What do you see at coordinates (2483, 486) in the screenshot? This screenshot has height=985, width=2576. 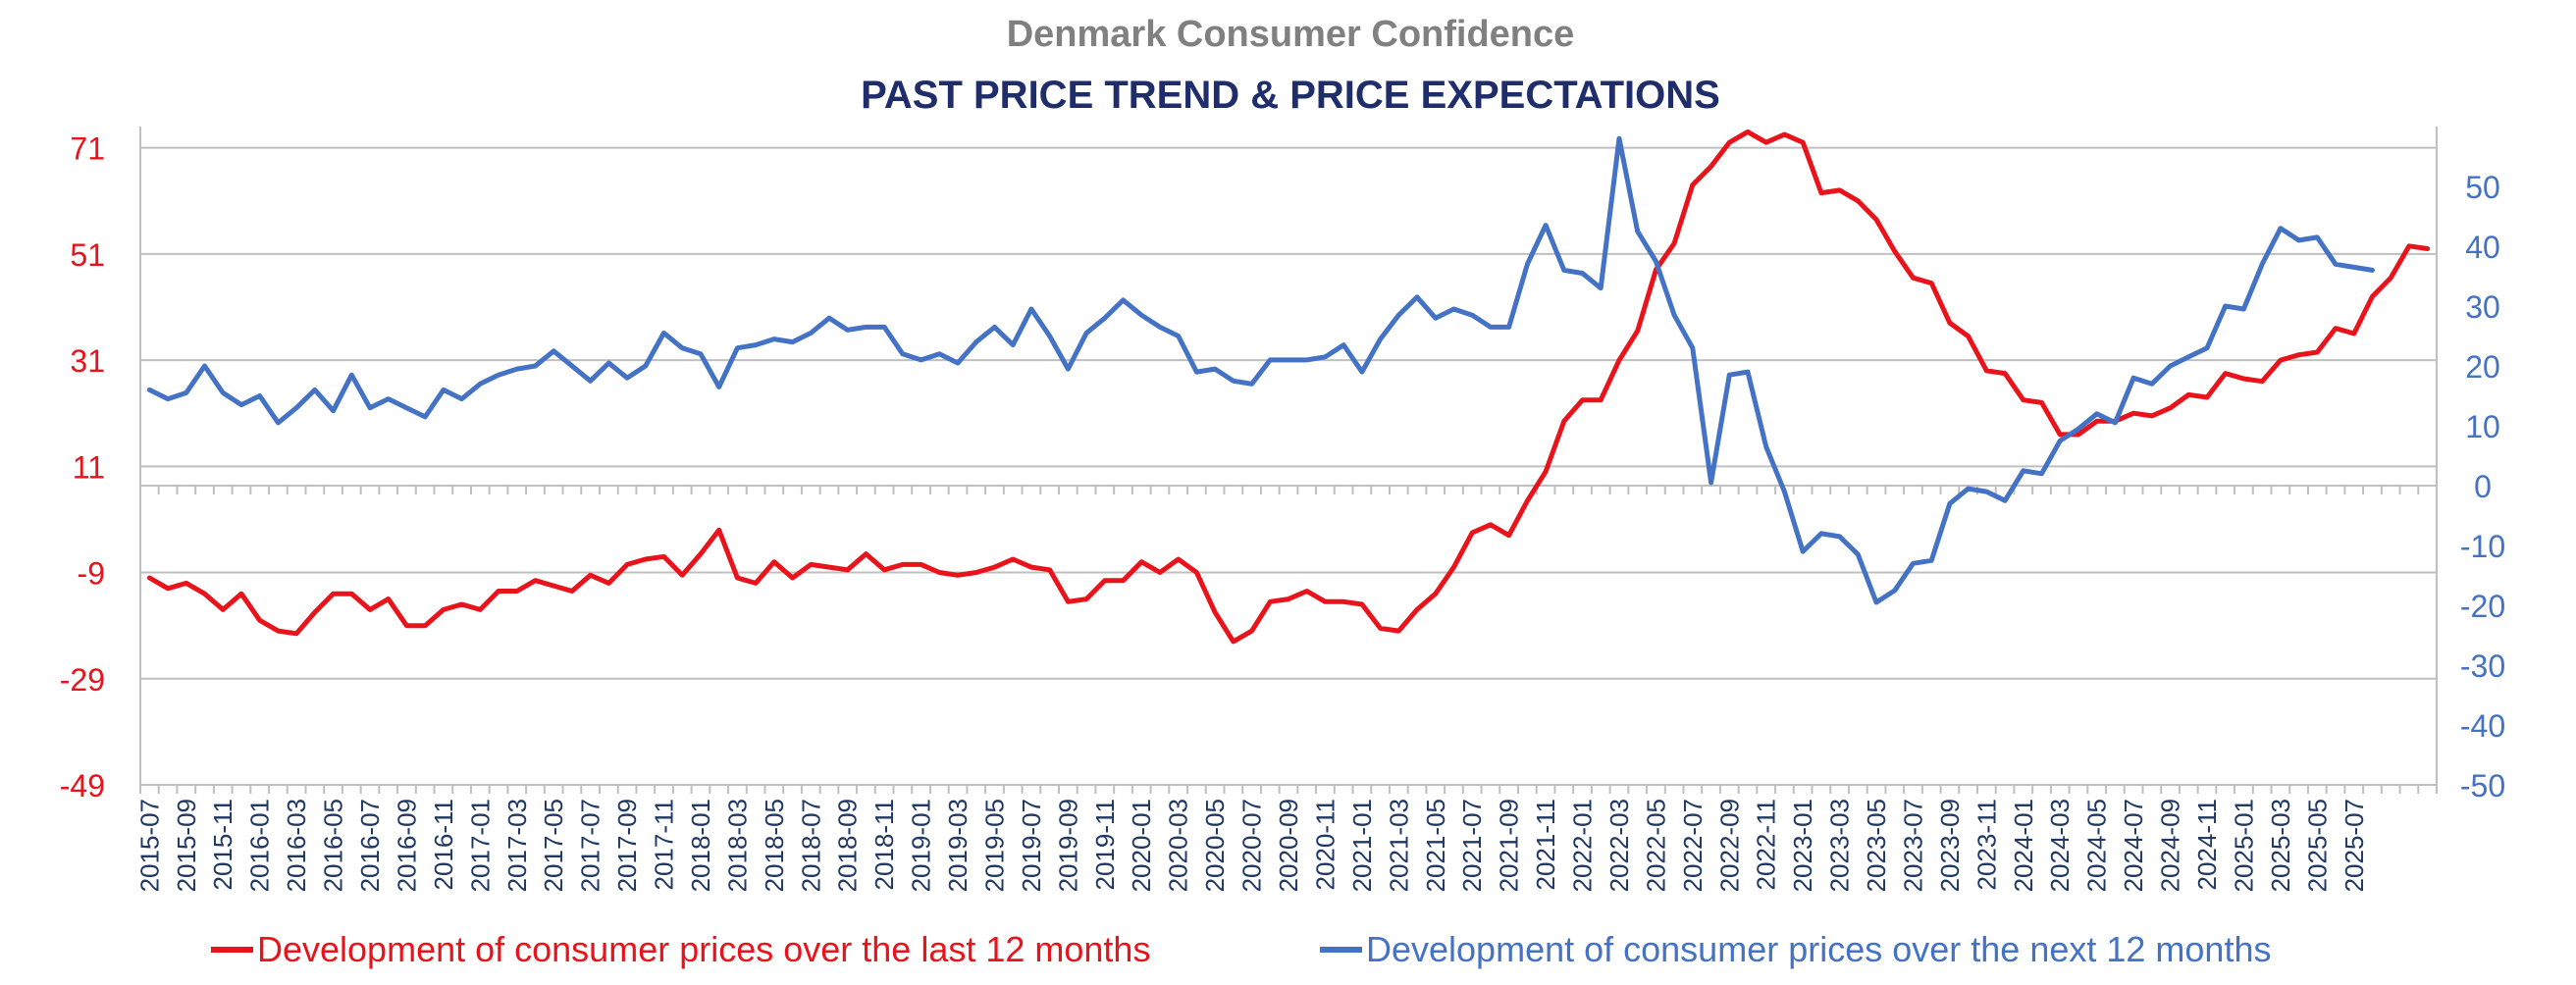 I see `y-right-tick-label: 0` at bounding box center [2483, 486].